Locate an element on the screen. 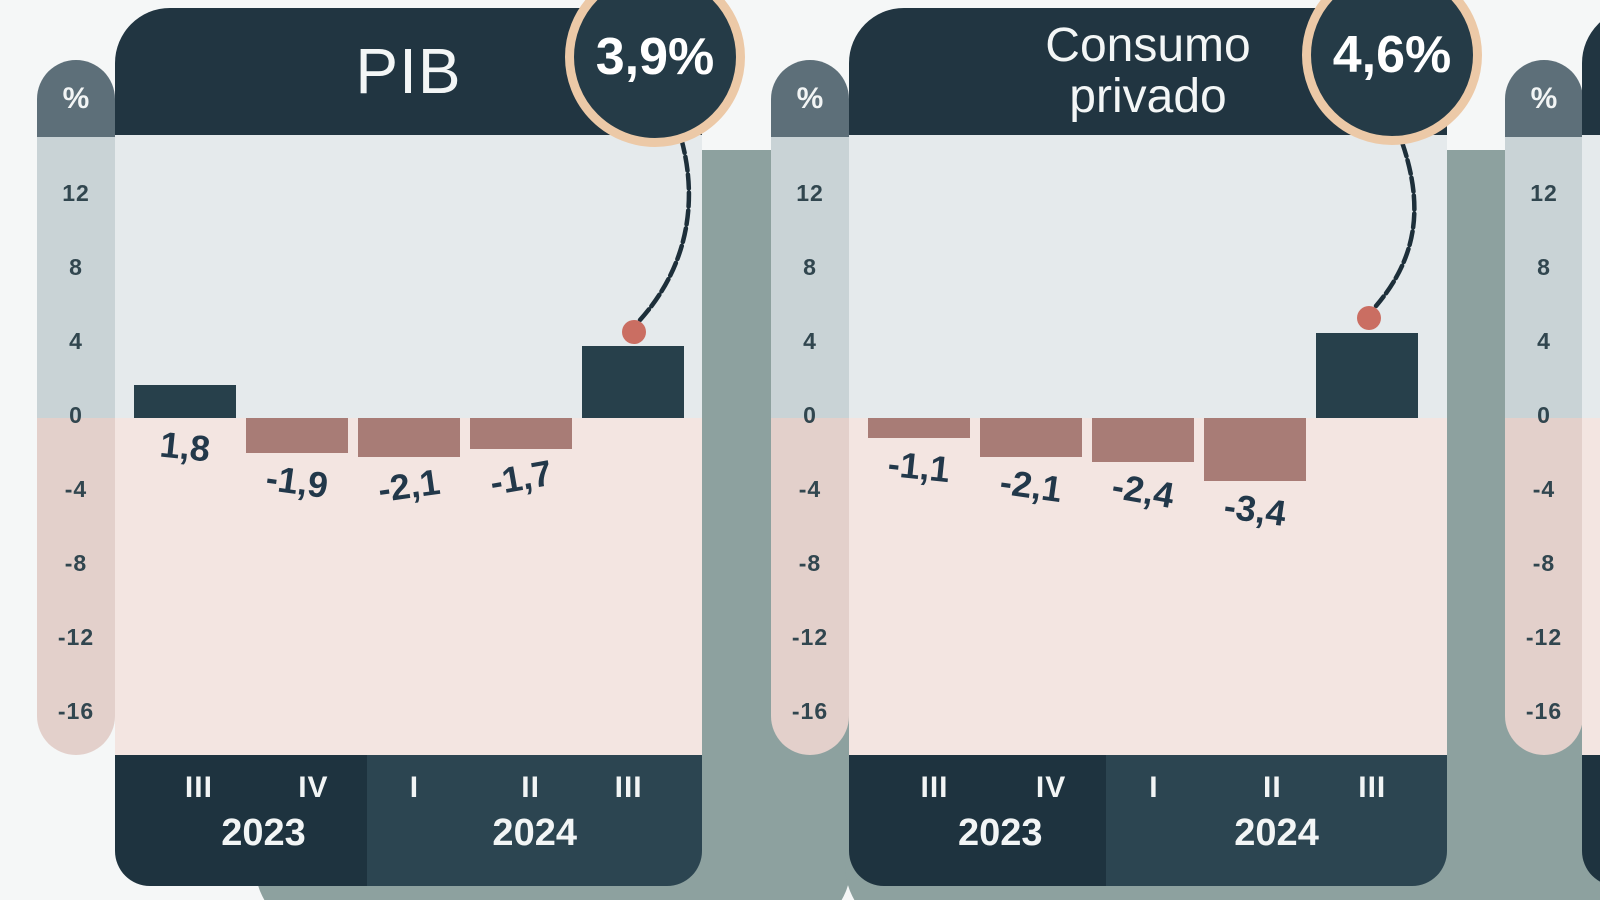 This screenshot has height=900, width=1600. callout-badge-consumo: 4,6% is located at coordinates (1392, 72).